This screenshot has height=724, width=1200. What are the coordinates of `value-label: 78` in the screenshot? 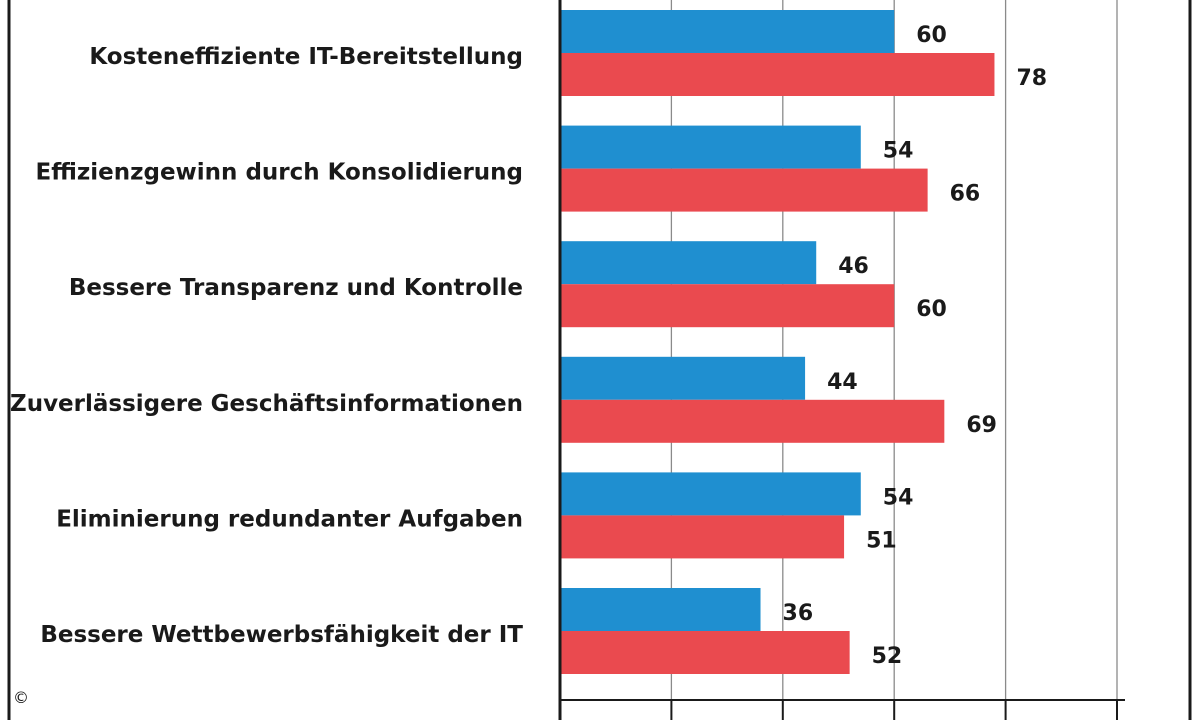 It's located at (1031, 78).